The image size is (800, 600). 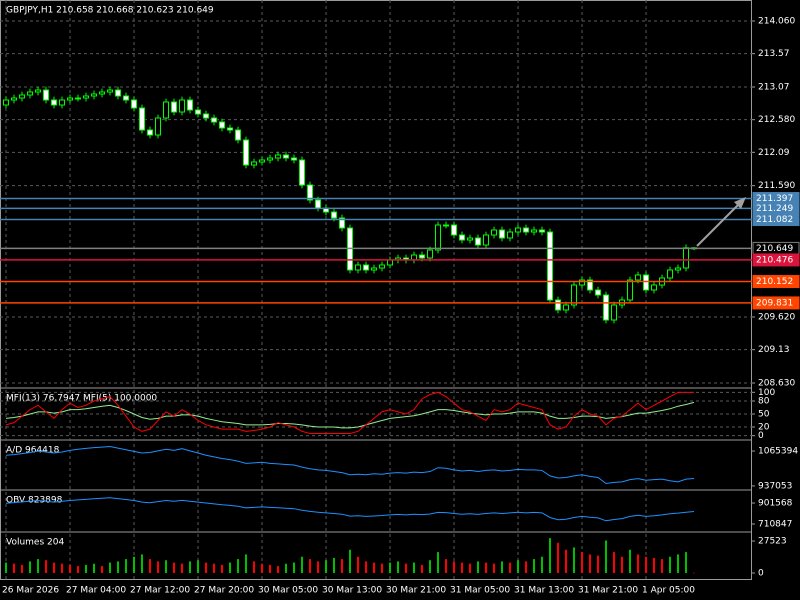 I want to click on y-tick-label: 212.580, so click(x=776, y=120).